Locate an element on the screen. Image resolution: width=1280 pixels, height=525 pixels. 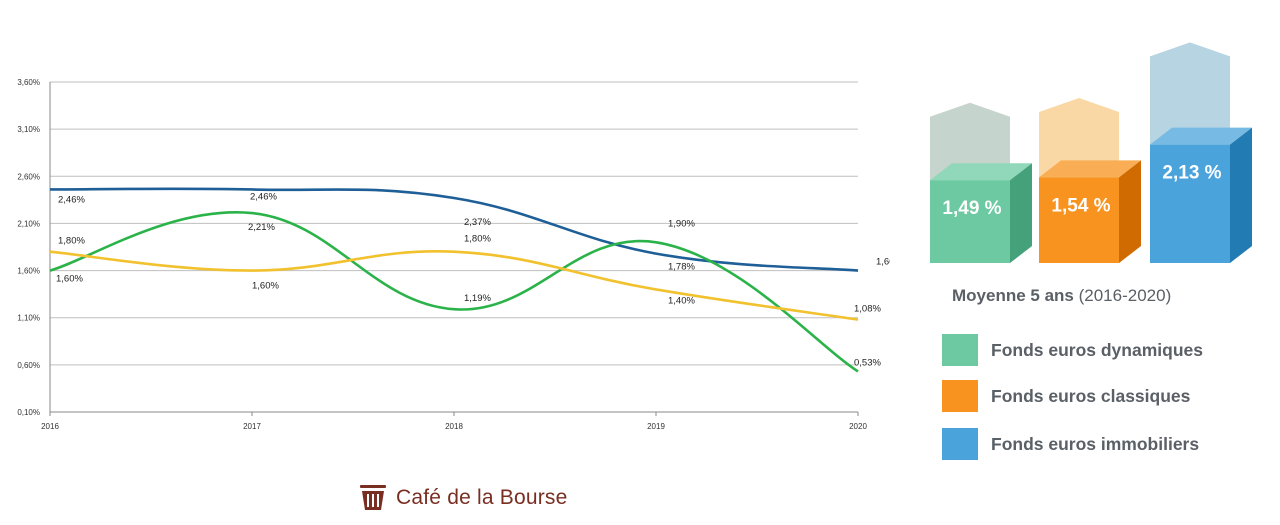
x-tick-label: 2017 is located at coordinates (252, 426).